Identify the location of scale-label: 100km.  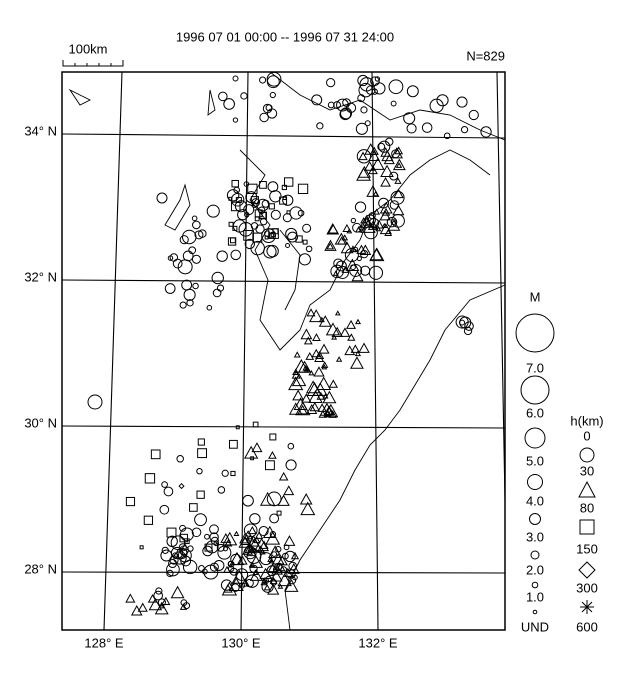
(87, 48).